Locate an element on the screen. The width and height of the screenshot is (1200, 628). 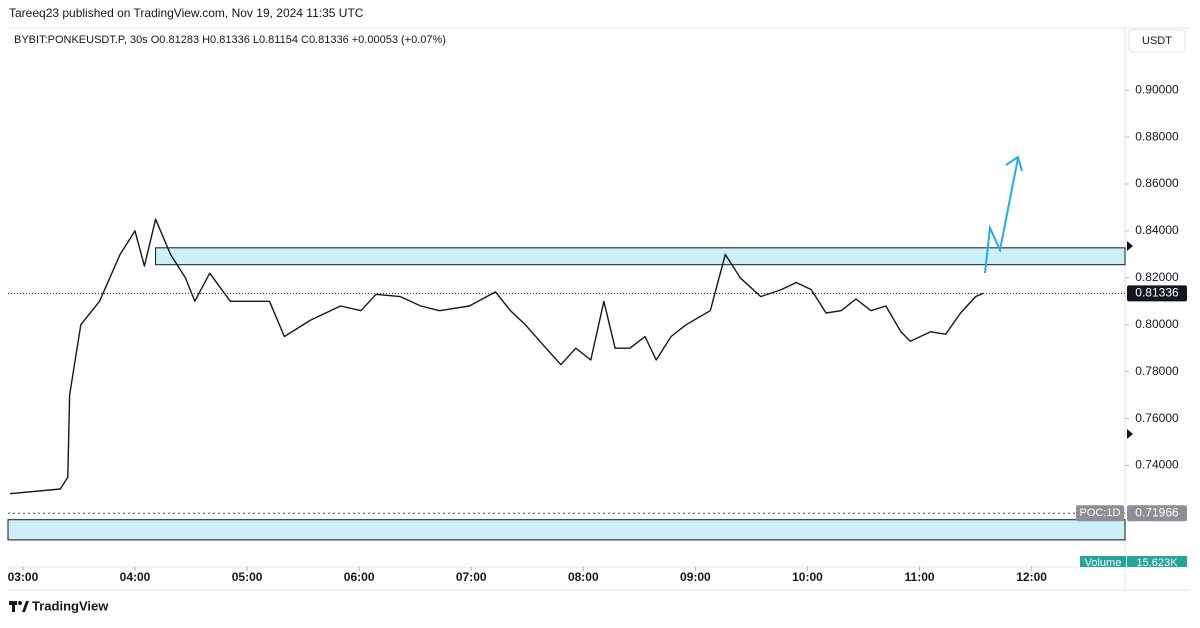
x-tick-label: 09:00 is located at coordinates (695, 577).